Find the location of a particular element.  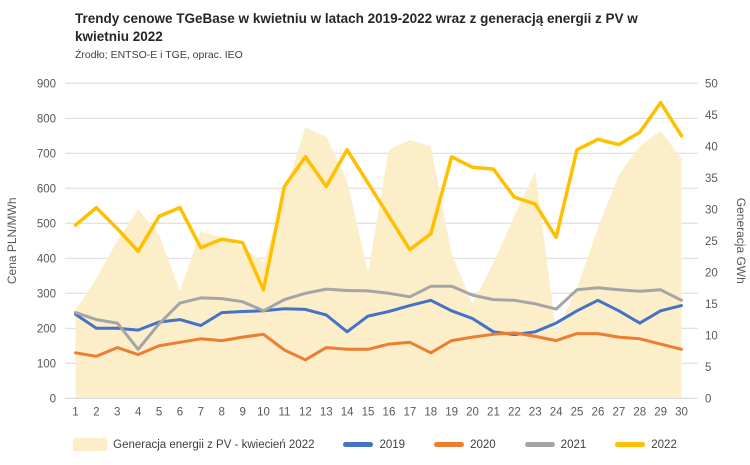

svg-text: 16 is located at coordinates (389, 412).